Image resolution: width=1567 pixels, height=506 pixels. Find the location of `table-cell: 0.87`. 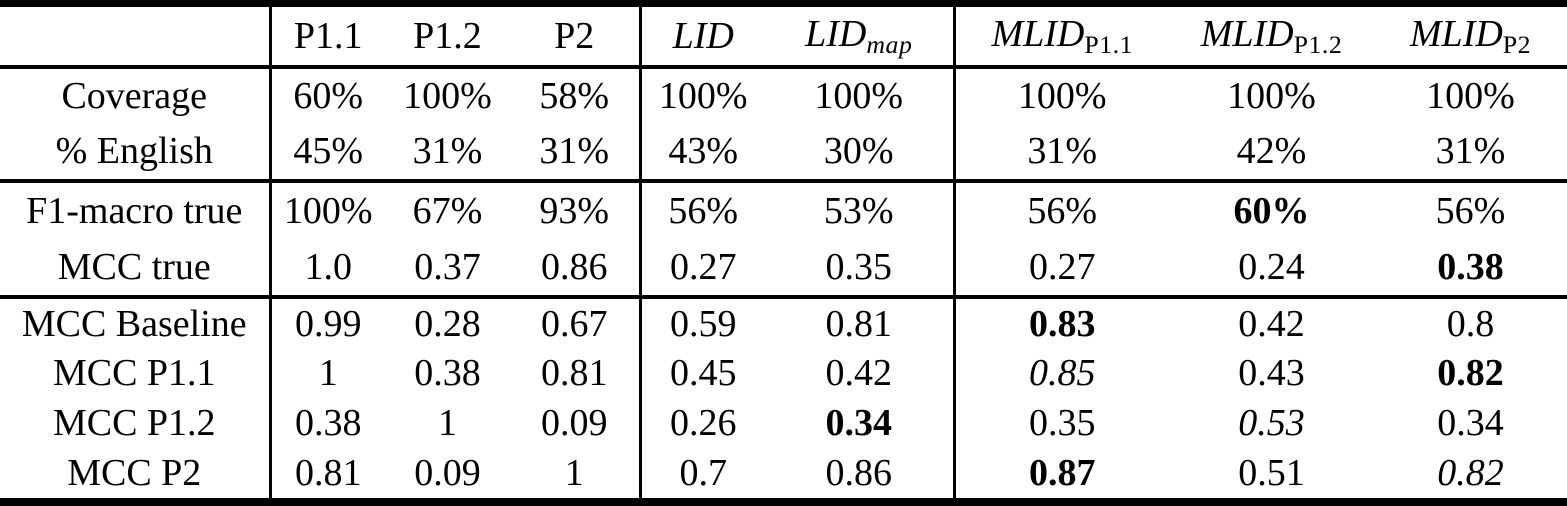

table-cell: 0.87 is located at coordinates (1060, 475).